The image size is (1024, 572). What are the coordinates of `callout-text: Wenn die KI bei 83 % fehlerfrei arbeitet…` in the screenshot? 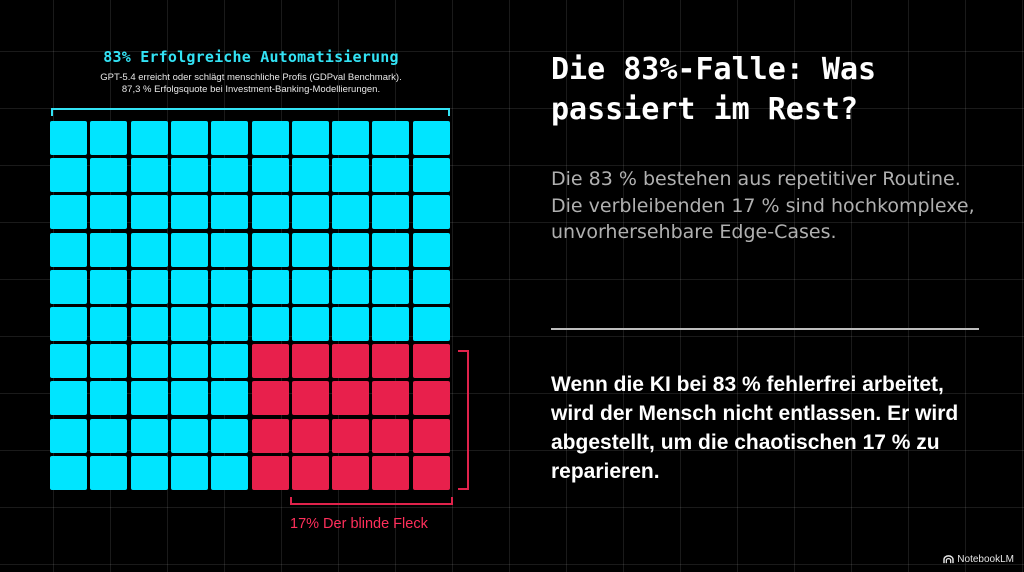 It's located at (755, 428).